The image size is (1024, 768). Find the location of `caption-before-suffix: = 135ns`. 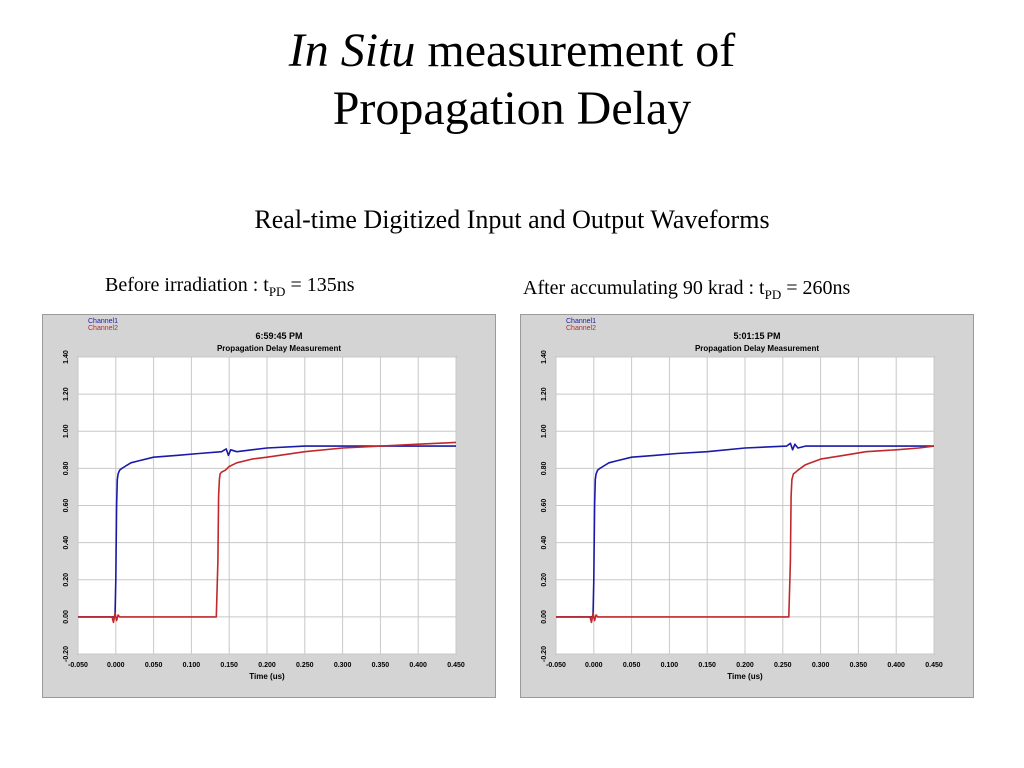

caption-before-suffix: = 135ns is located at coordinates (320, 285).